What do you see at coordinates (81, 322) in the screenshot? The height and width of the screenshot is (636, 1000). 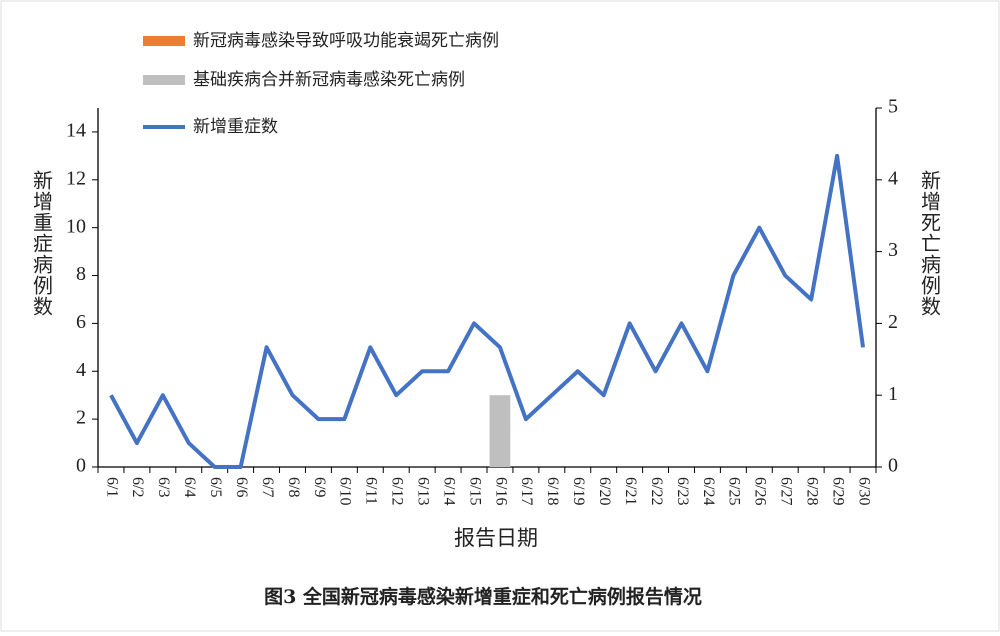 I see `y-tick-label: 6` at bounding box center [81, 322].